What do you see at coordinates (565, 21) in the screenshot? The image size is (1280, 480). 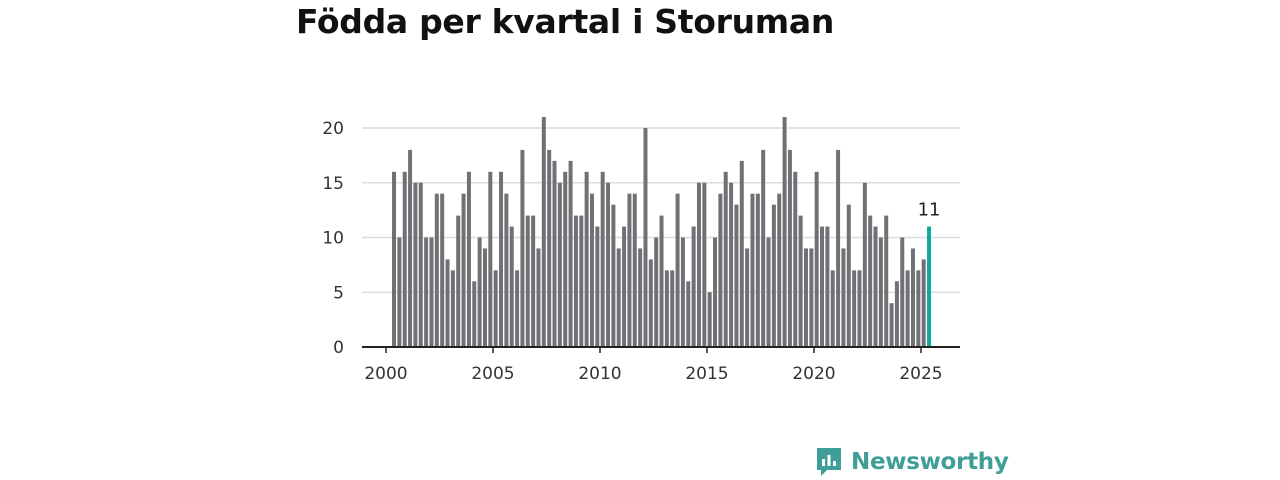 I see `chart-title: Född­a per kvartal i Storuman` at bounding box center [565, 21].